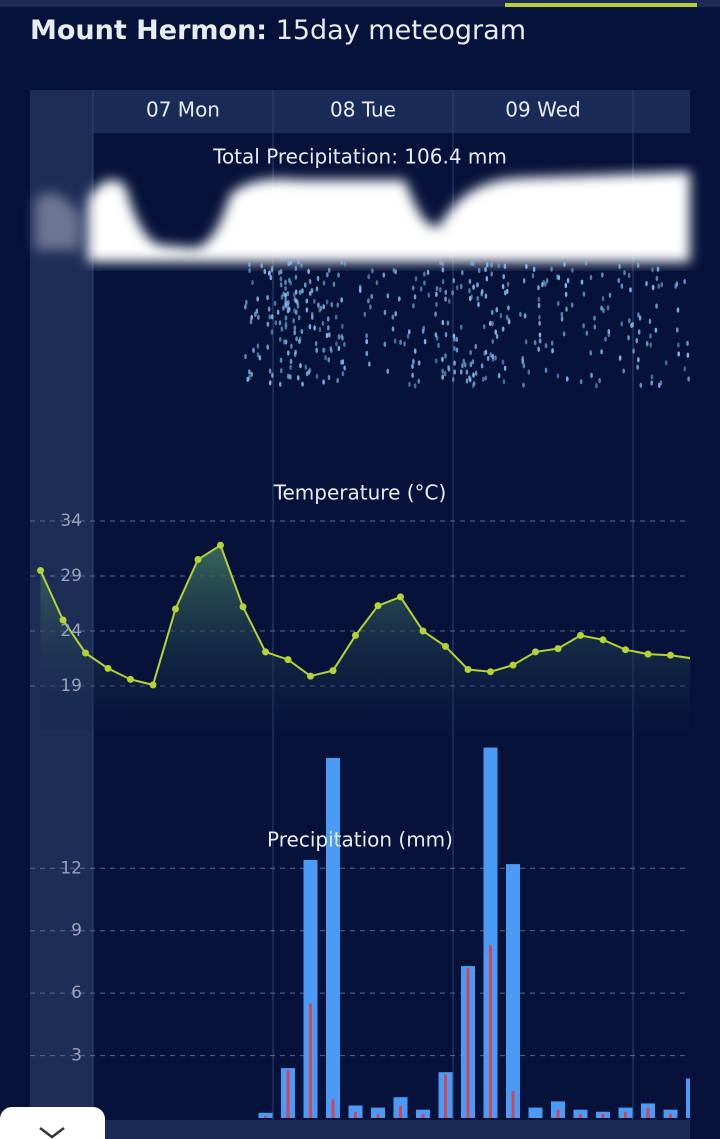 The width and height of the screenshot is (720, 1139). What do you see at coordinates (76, 931) in the screenshot?
I see `y-tick-label: 9` at bounding box center [76, 931].